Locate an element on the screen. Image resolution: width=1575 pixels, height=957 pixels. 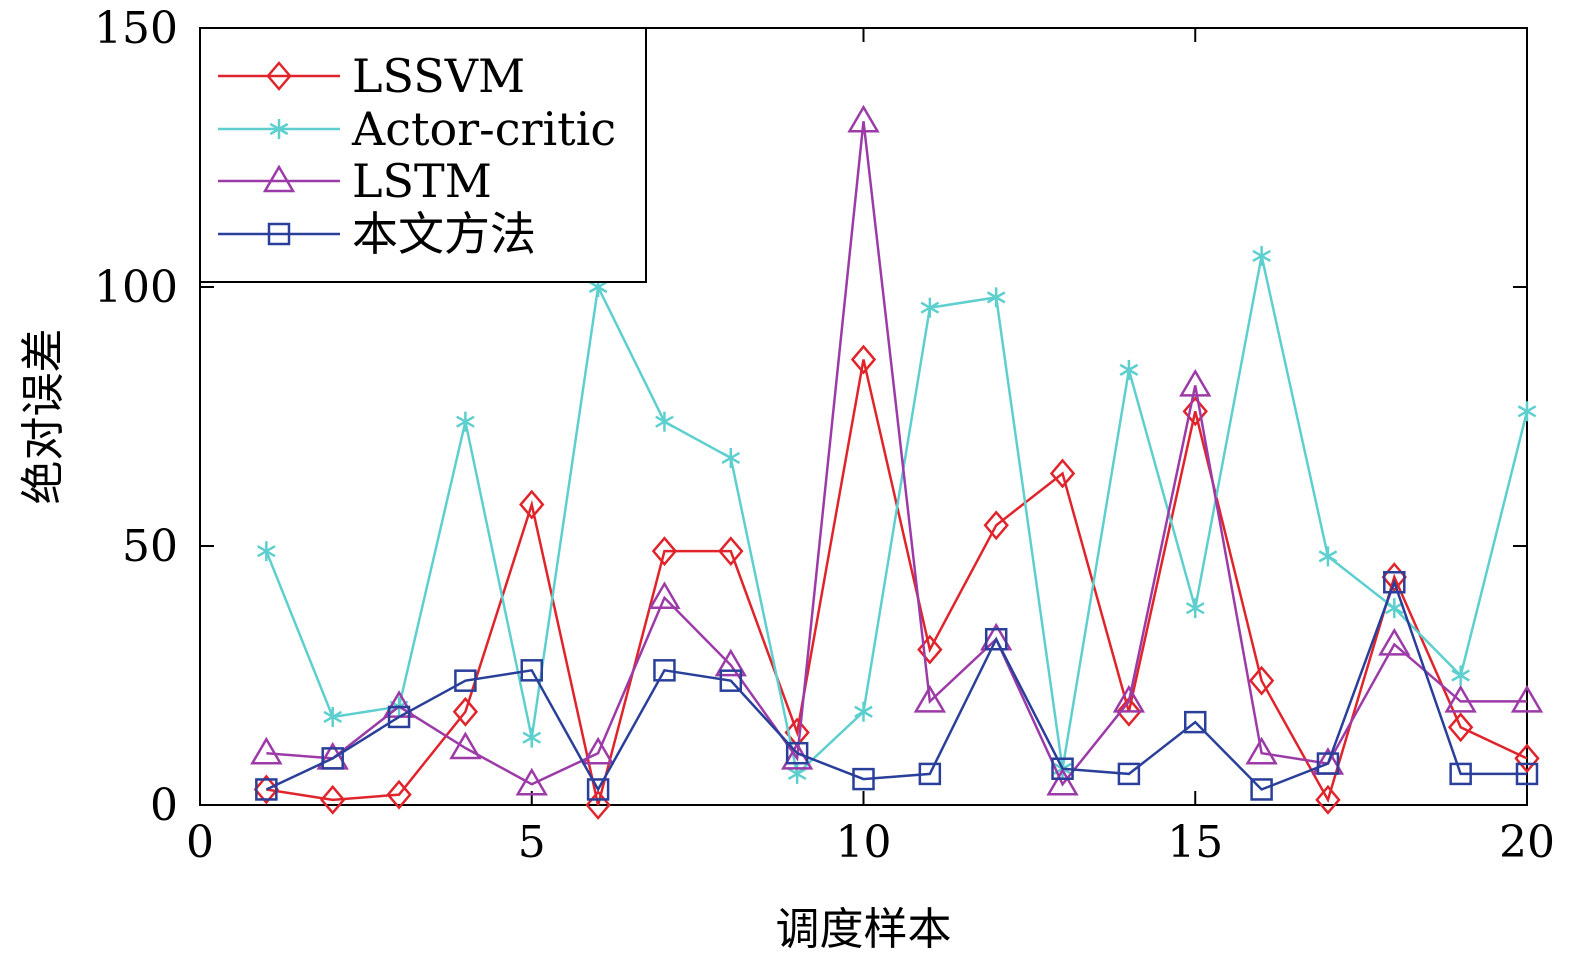
legend-label: 本文方法 is located at coordinates (444, 234).